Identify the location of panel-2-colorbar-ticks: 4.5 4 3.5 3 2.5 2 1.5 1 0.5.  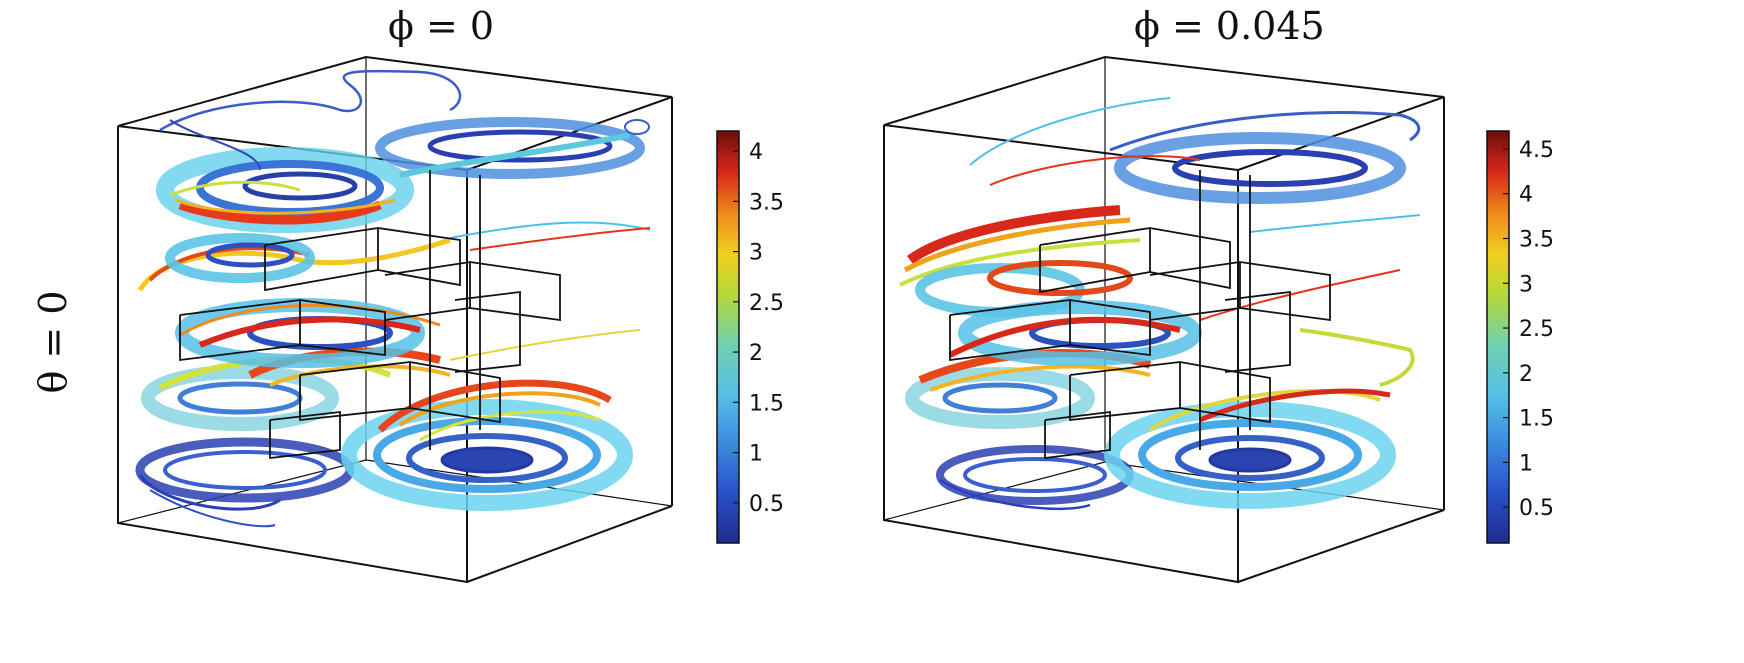
(1528, 329).